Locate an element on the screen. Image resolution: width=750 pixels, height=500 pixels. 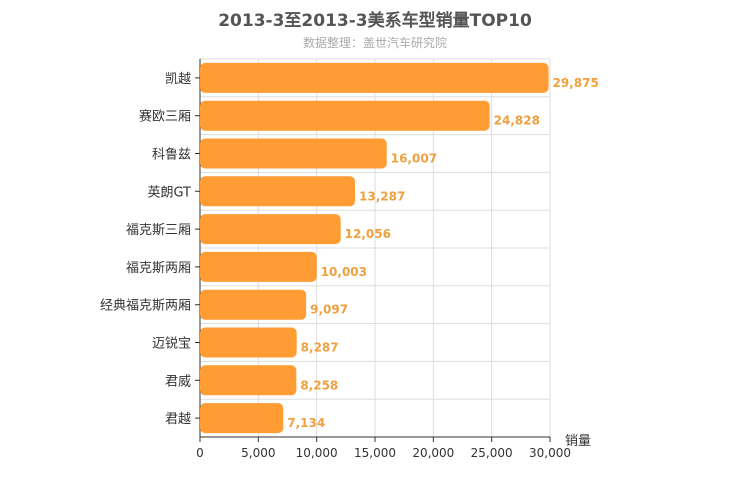
category-label: 君越 is located at coordinates (178, 419).